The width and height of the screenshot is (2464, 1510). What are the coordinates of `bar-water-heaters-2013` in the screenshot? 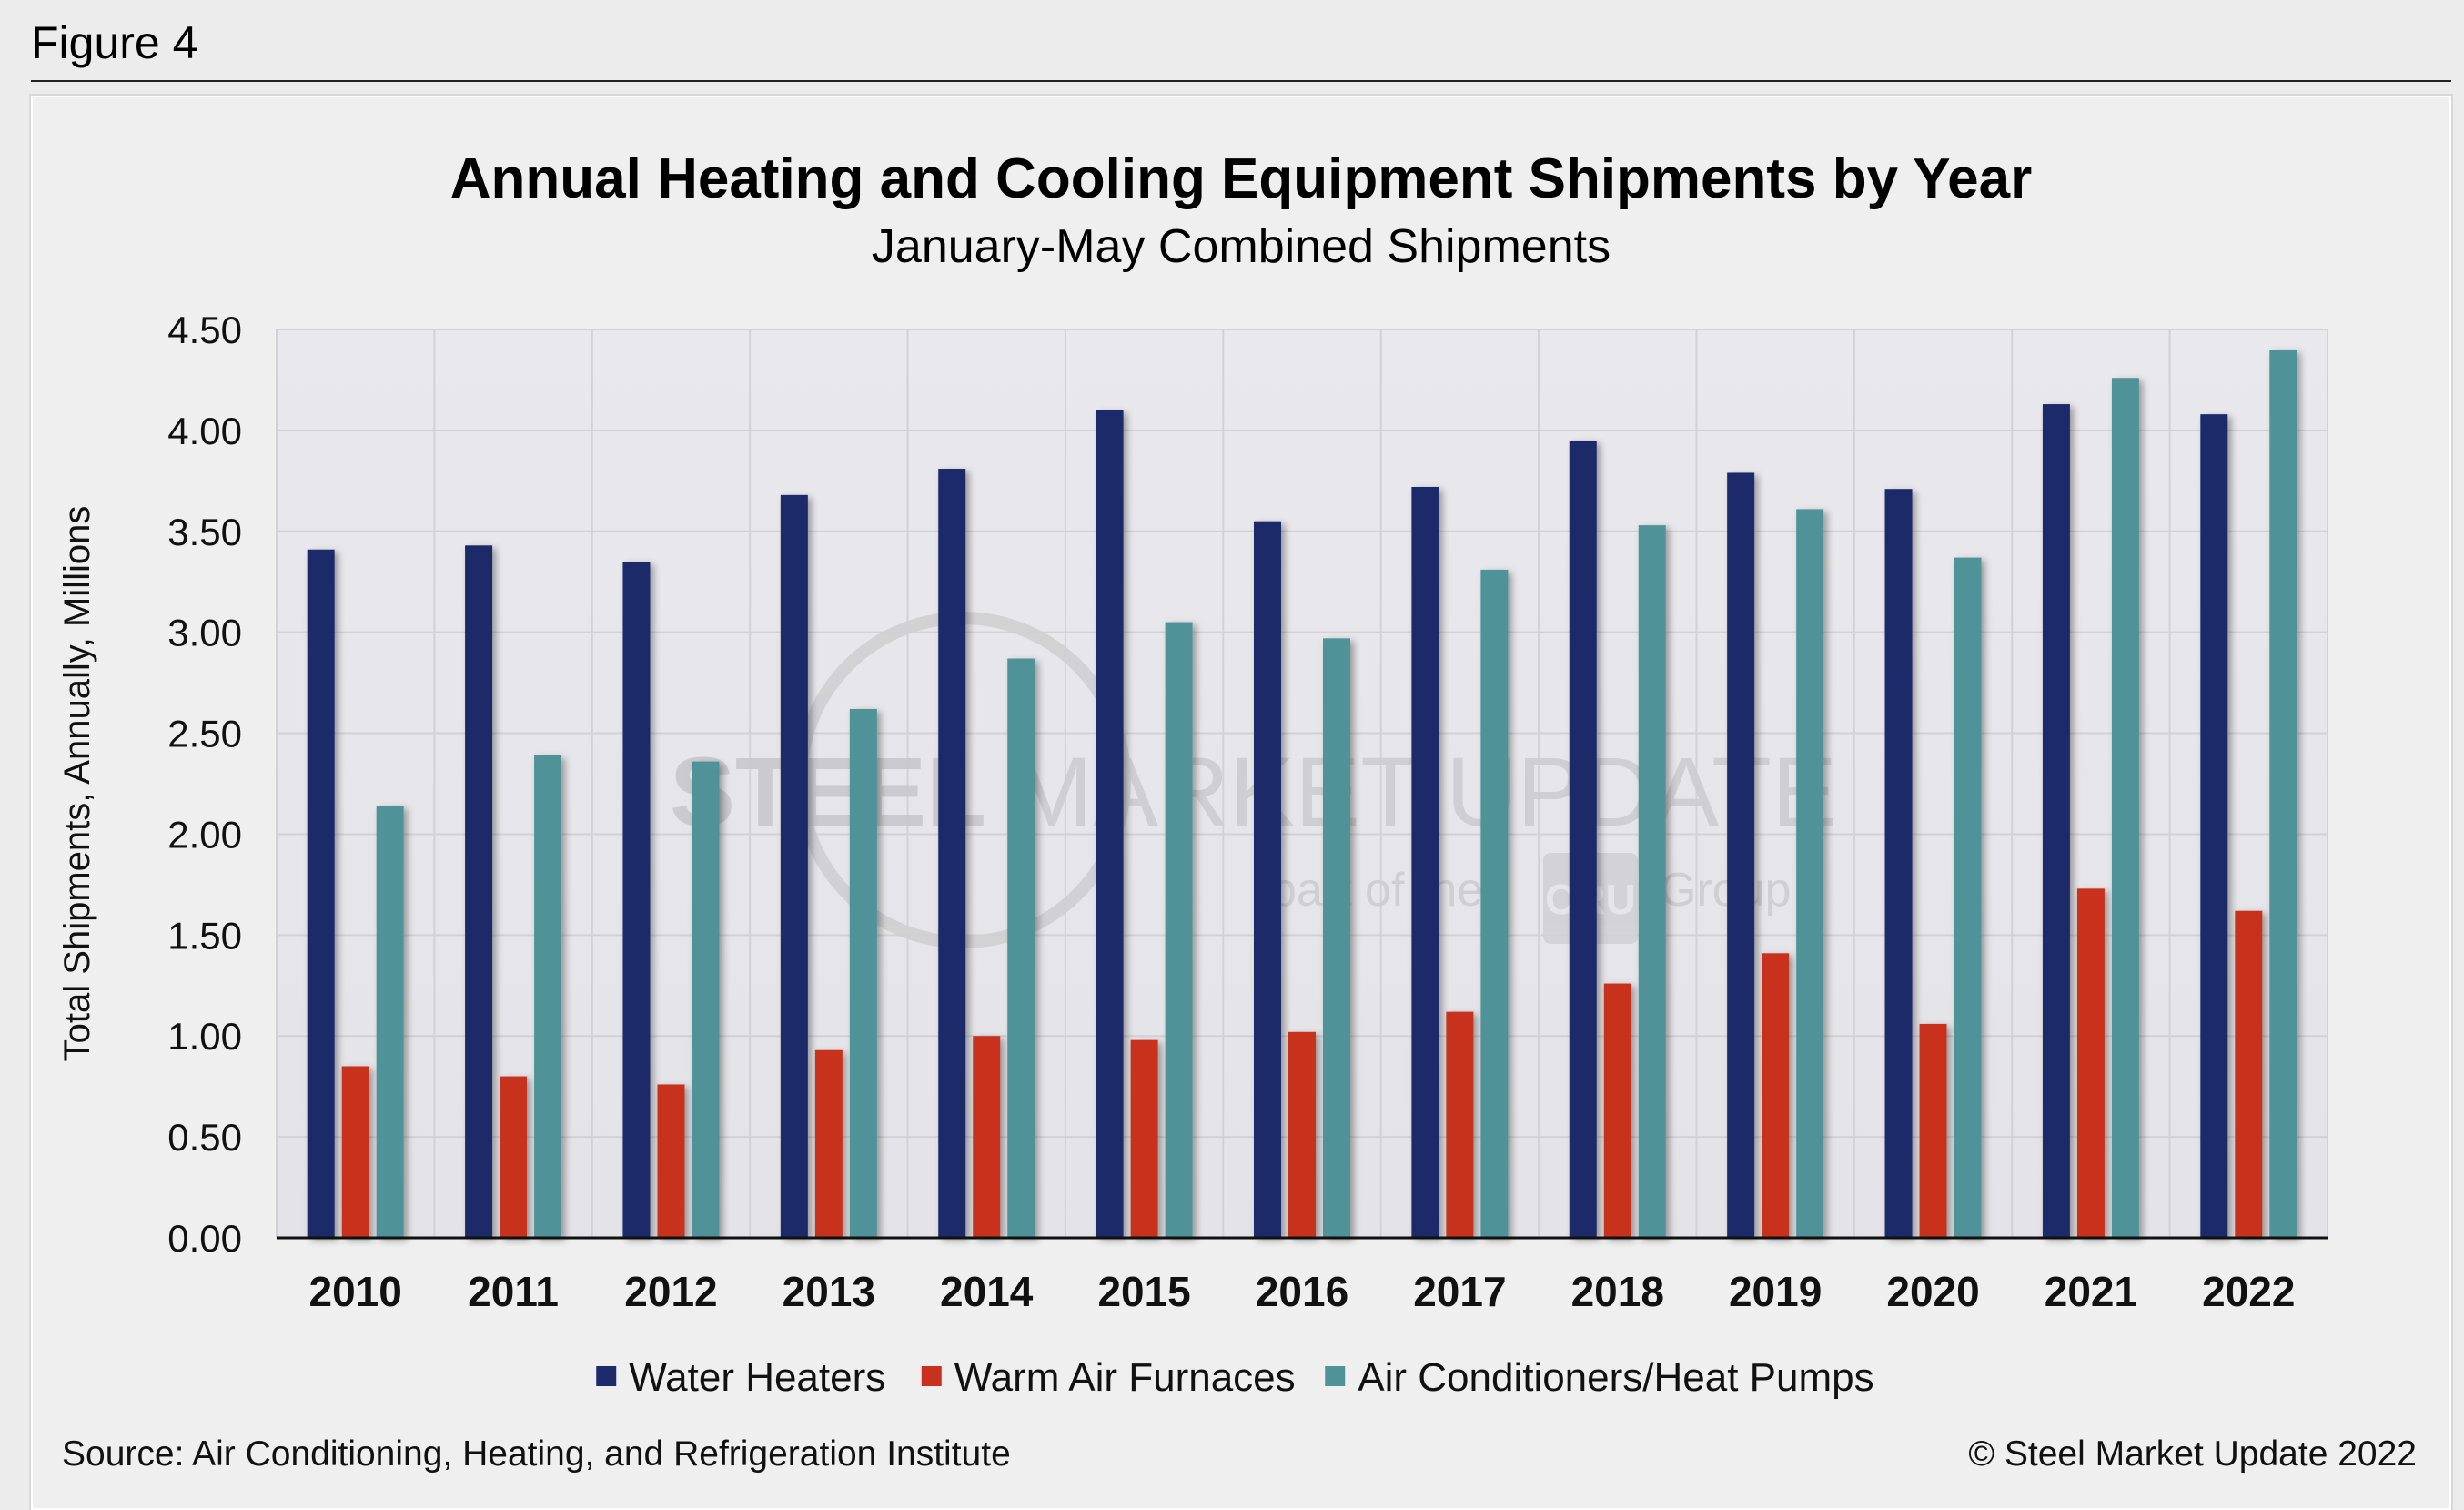 It's located at (794, 866).